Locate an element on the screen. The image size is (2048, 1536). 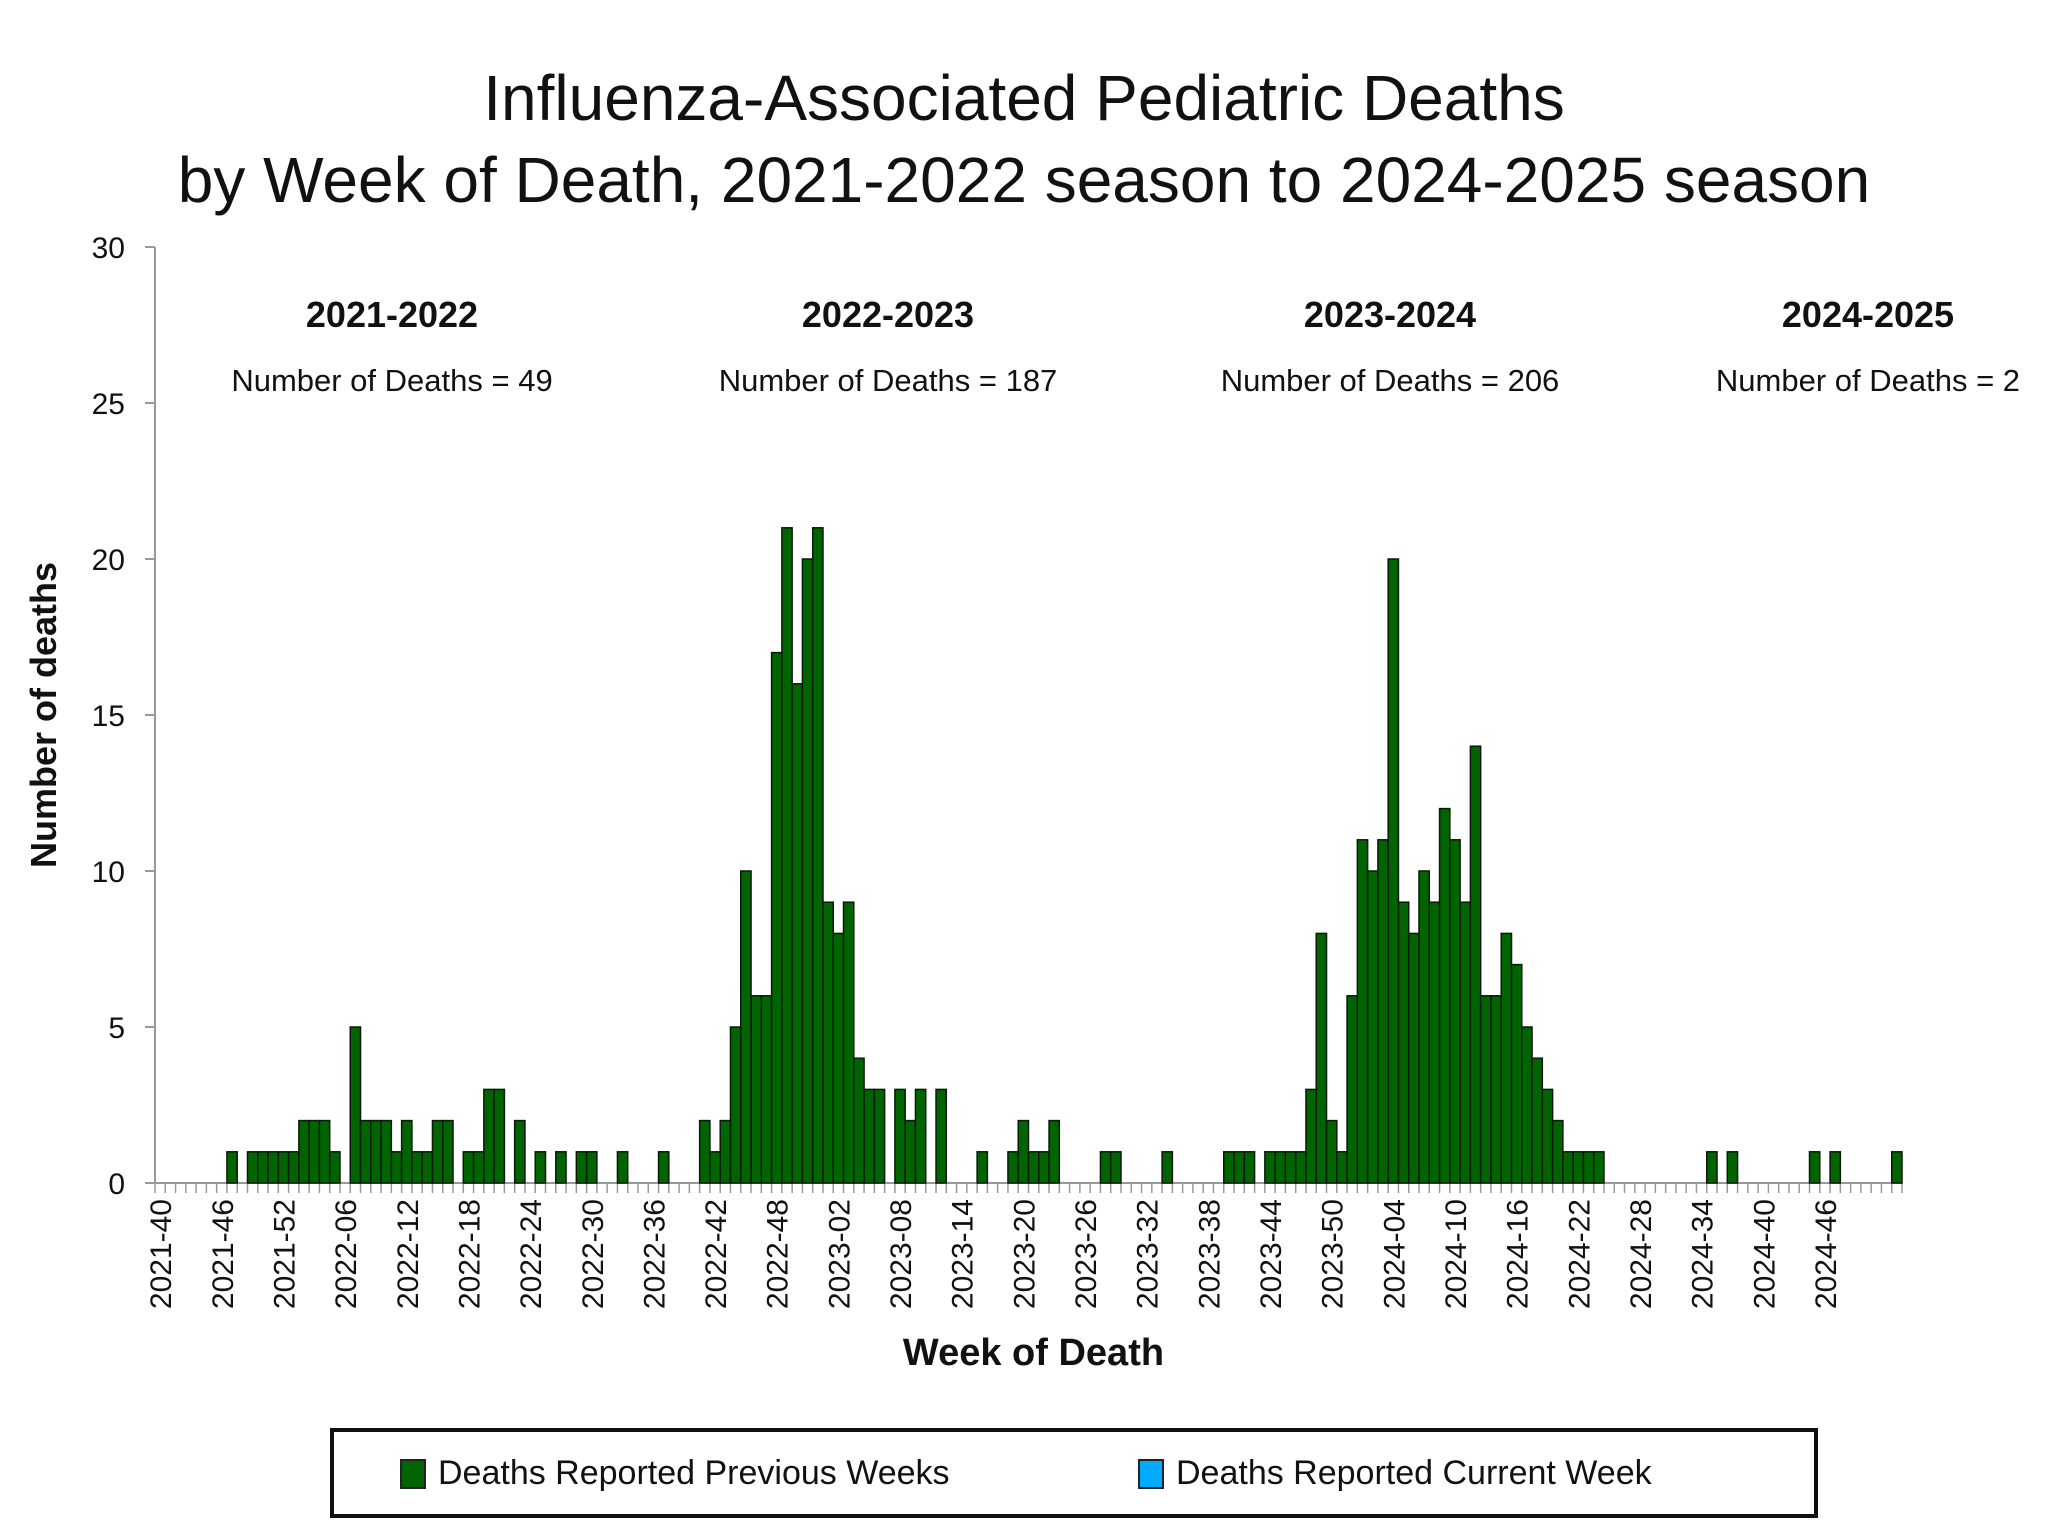
x-tick-label: 2024-22 is located at coordinates (1579, 1254).